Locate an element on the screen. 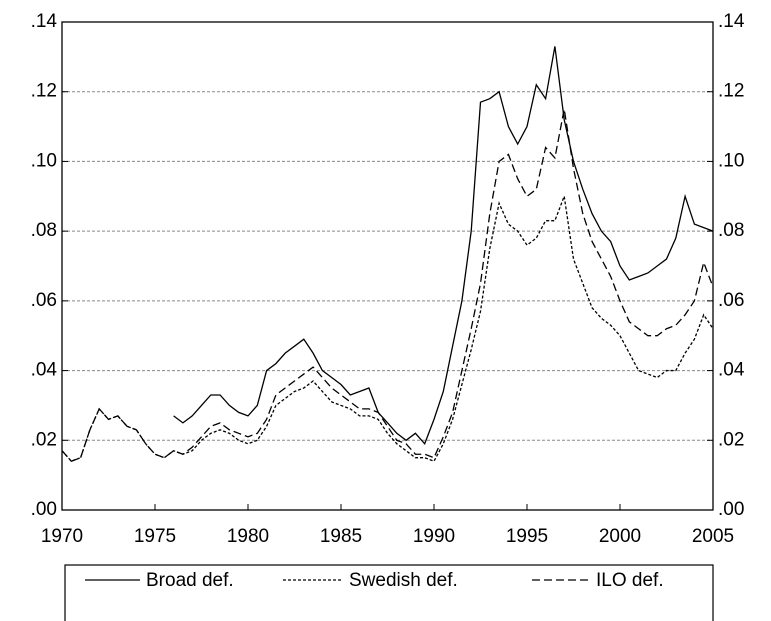  y2-tick-label: .12 is located at coordinates (731, 91).